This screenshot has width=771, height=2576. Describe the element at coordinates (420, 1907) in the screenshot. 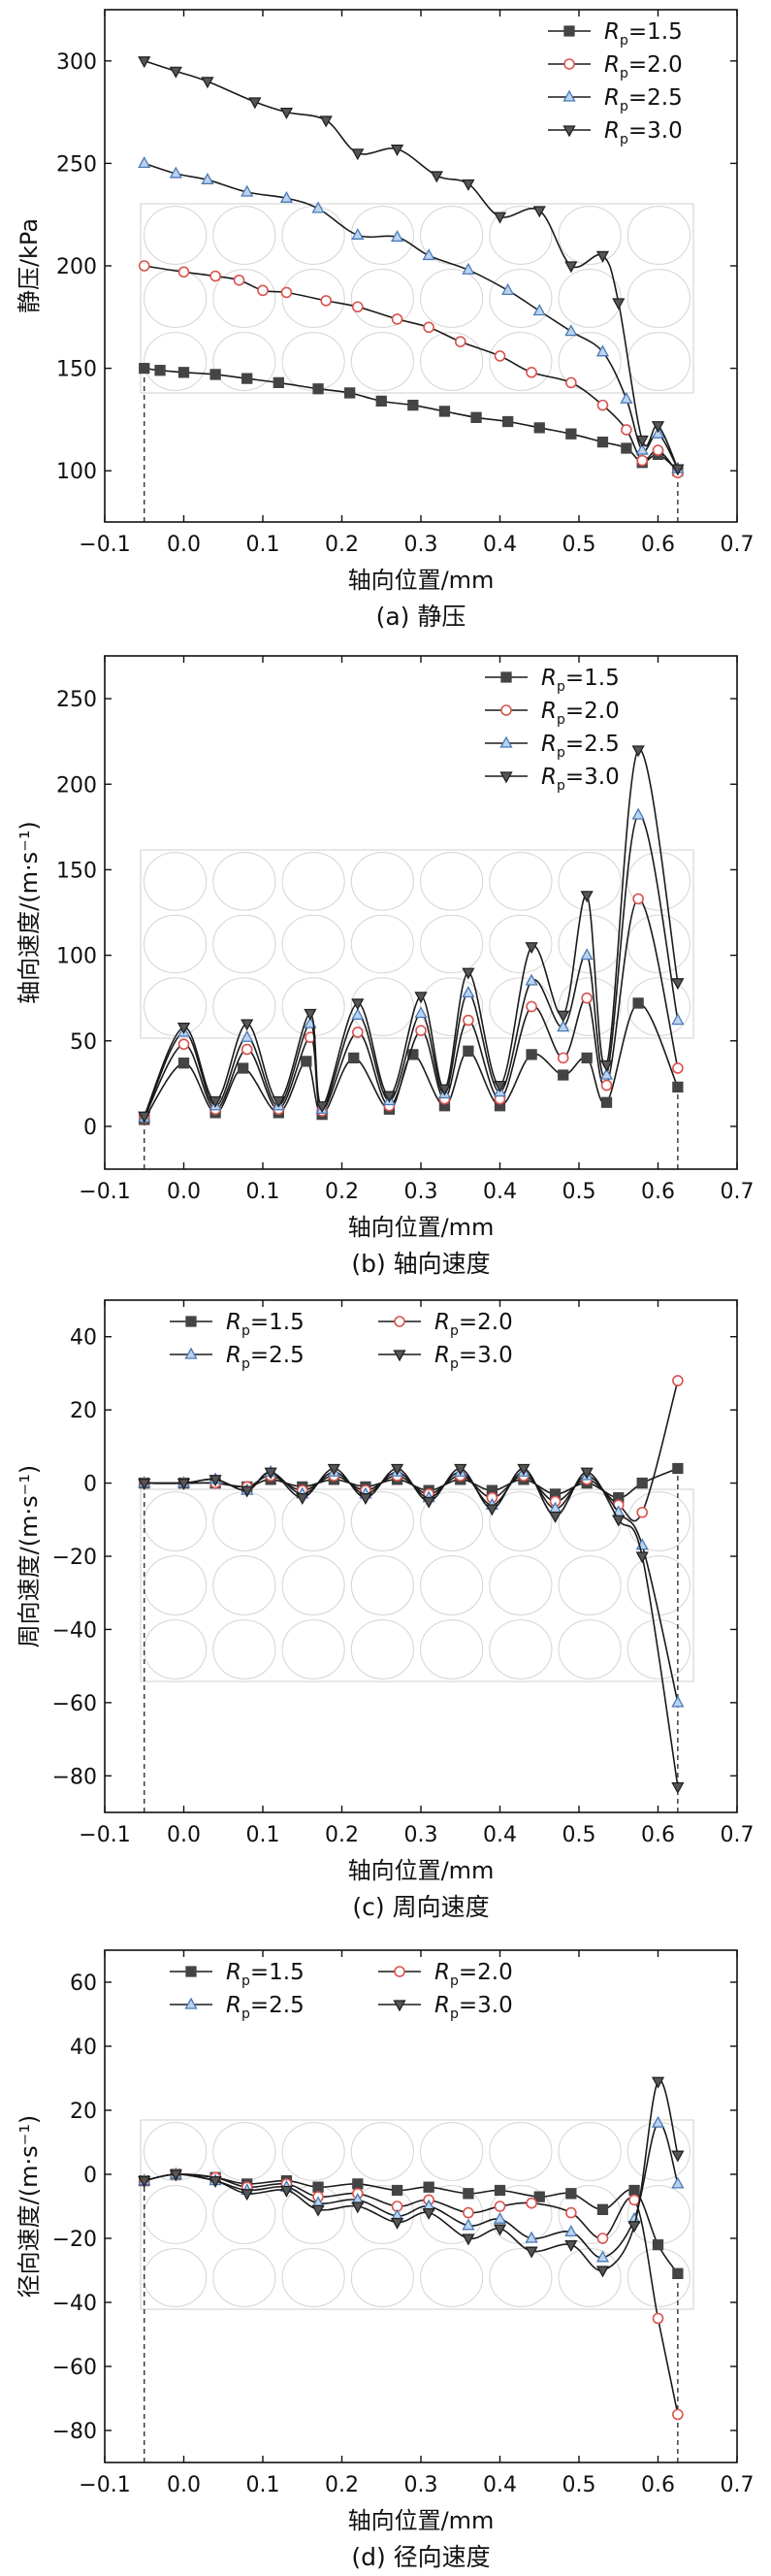

I see `panel-caption: (c) 周向速度` at that location.